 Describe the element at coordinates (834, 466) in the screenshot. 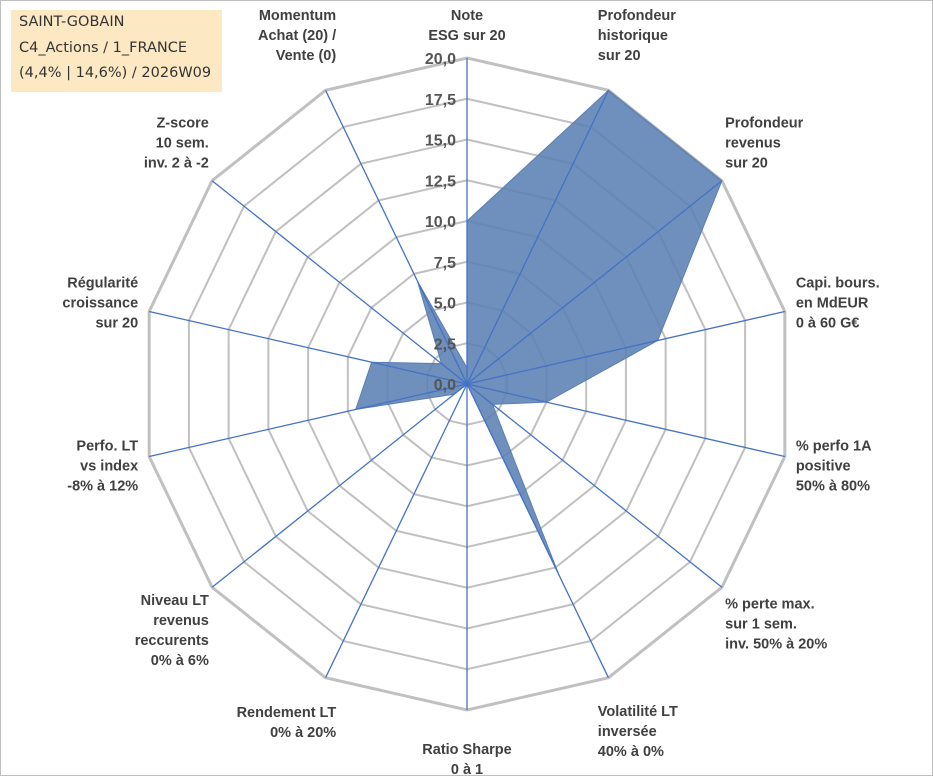

I see `axis-label: % perfo 1A positive 50% à 80%` at that location.